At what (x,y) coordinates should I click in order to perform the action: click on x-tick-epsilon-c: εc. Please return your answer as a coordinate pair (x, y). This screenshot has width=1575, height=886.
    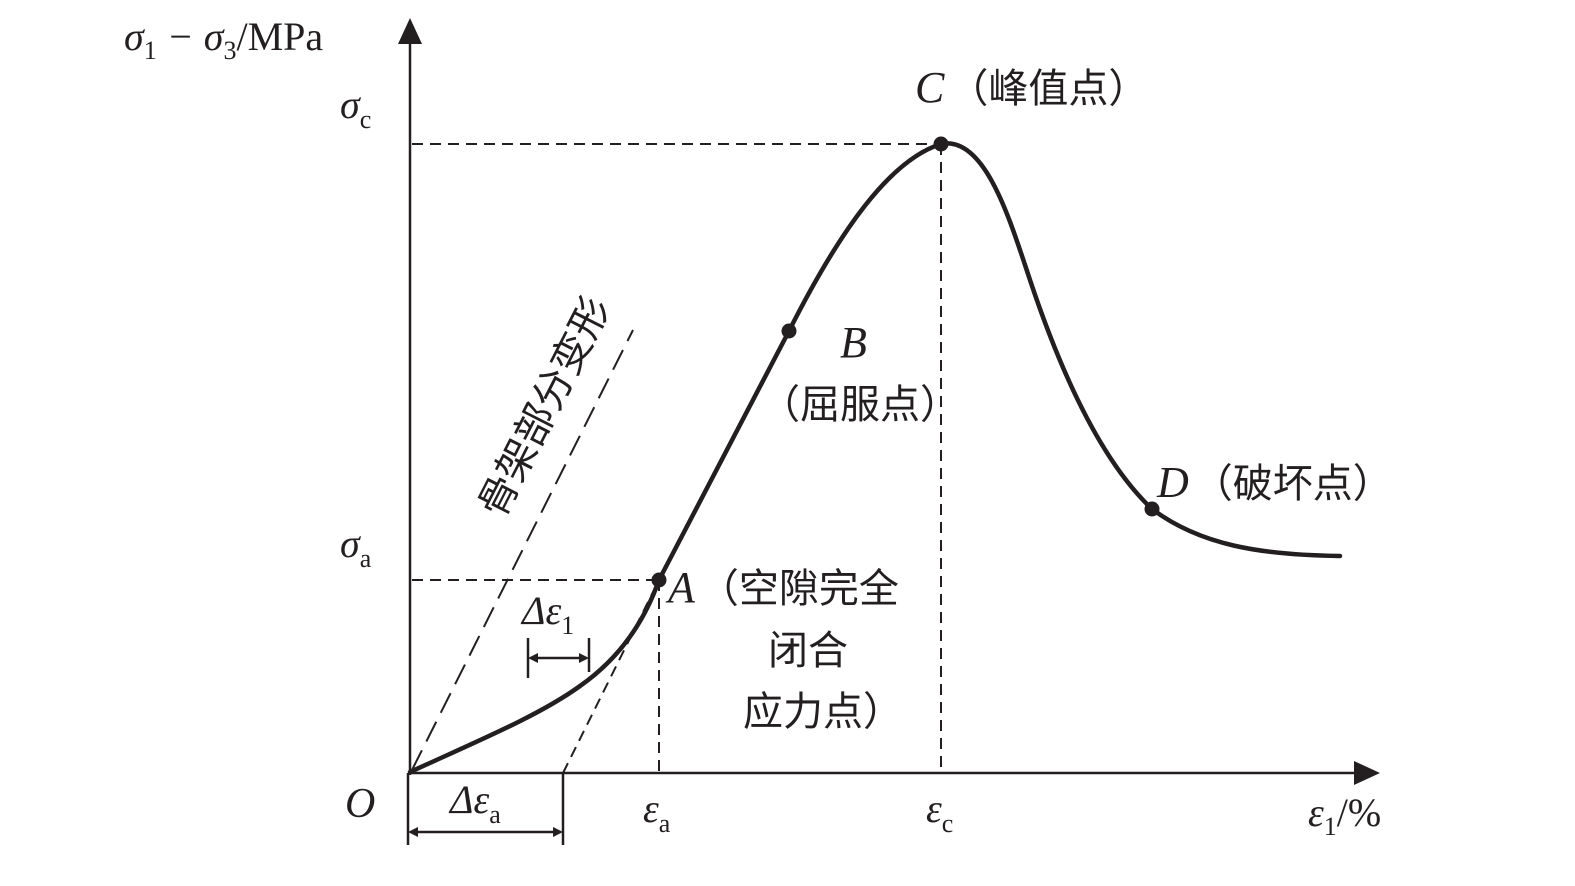
    Looking at the image, I should click on (939, 812).